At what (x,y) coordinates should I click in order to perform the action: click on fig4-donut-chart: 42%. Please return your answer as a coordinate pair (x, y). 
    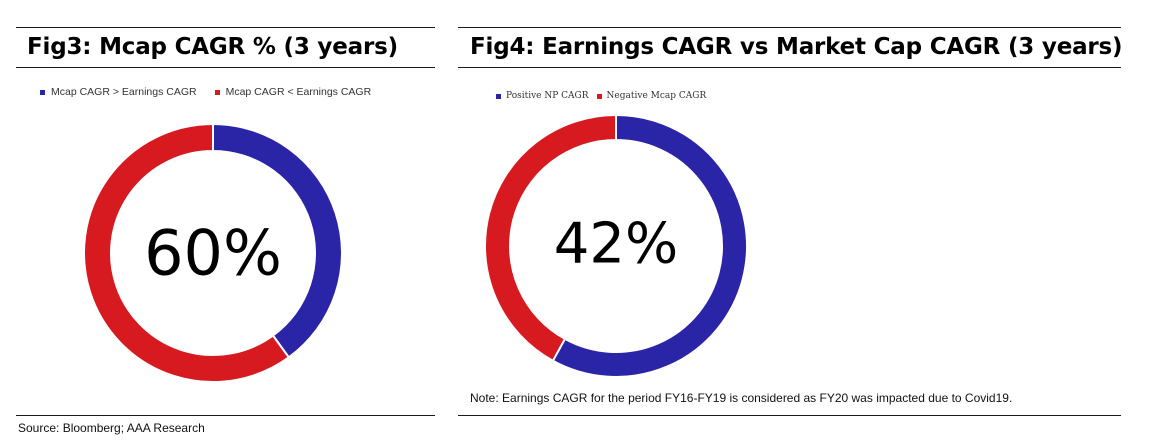
    Looking at the image, I should click on (616, 245).